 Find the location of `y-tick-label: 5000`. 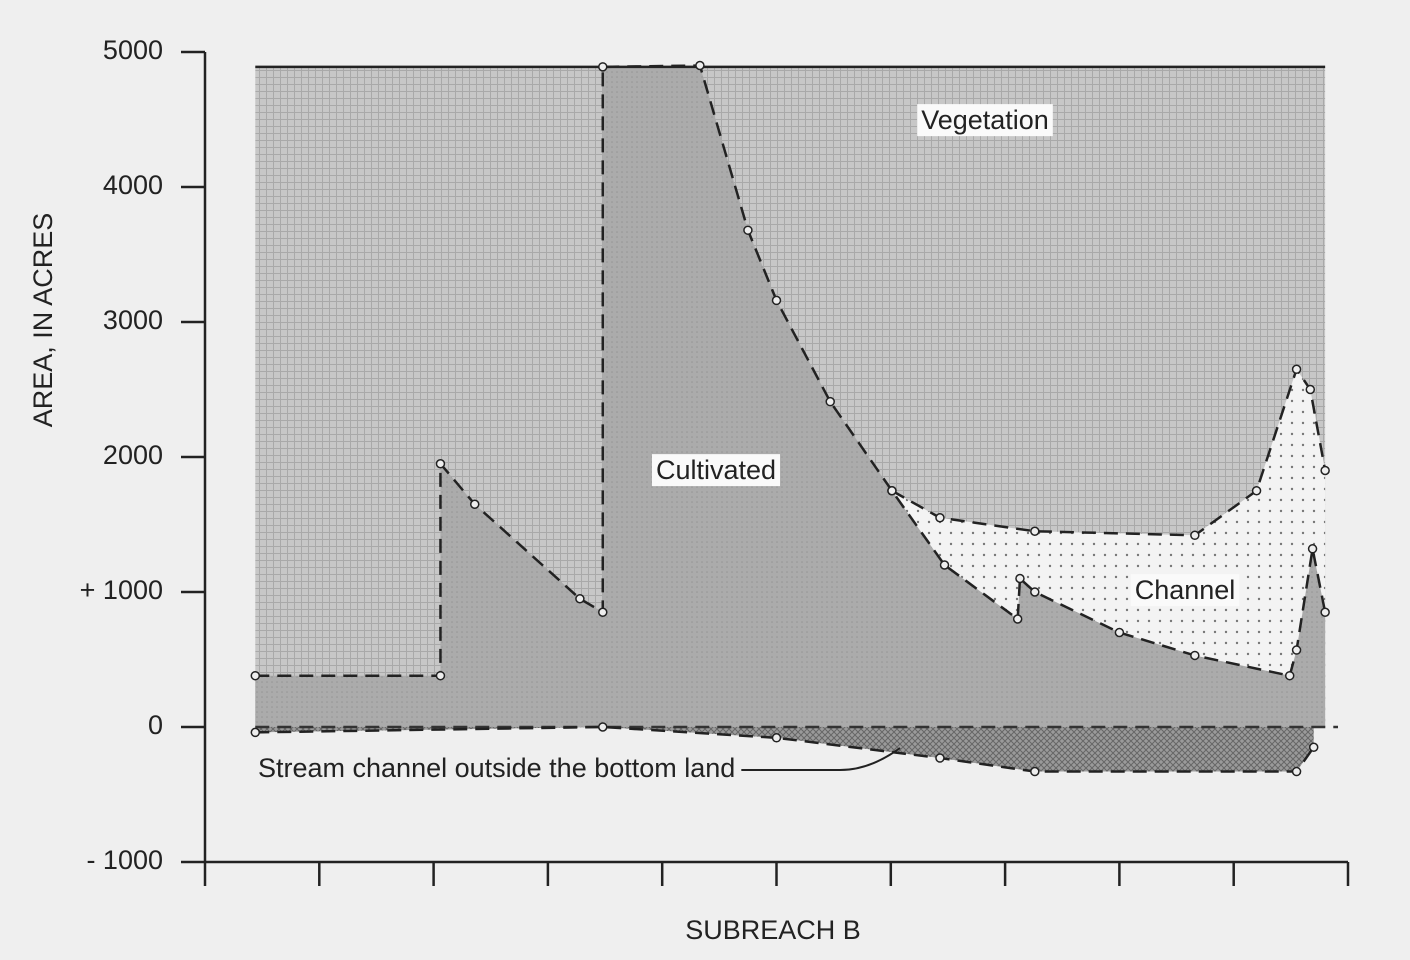

y-tick-label: 5000 is located at coordinates (133, 50).